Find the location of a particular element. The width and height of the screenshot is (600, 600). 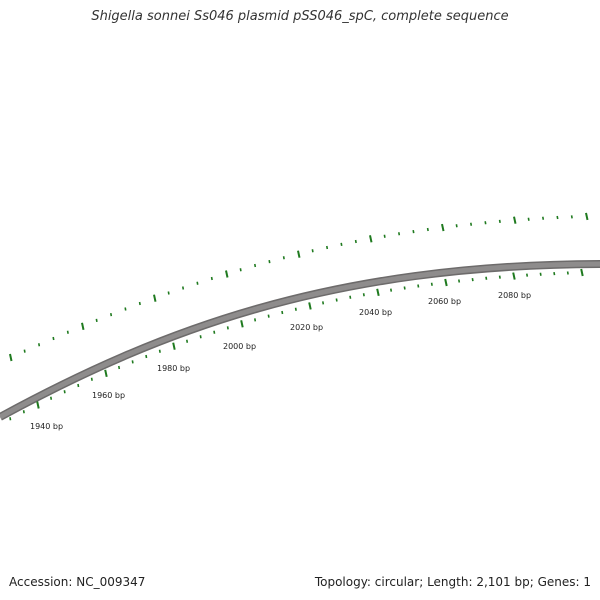

tick-label: 2020 bp is located at coordinates (306, 327).